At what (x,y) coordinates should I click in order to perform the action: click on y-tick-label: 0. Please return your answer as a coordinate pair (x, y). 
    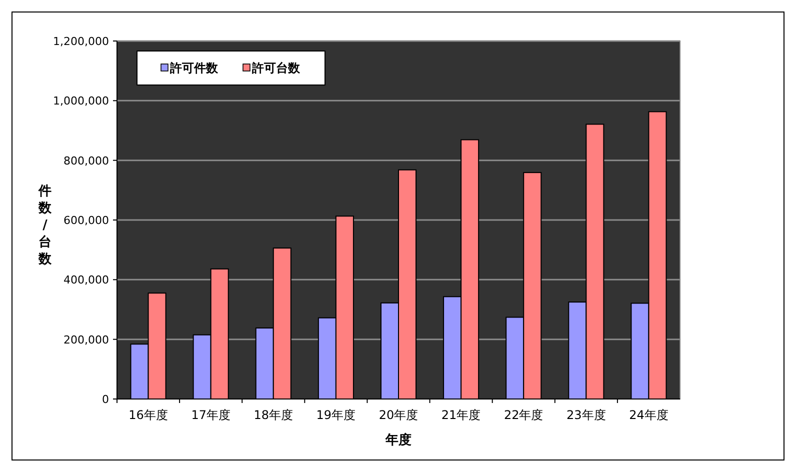
    Looking at the image, I should click on (105, 399).